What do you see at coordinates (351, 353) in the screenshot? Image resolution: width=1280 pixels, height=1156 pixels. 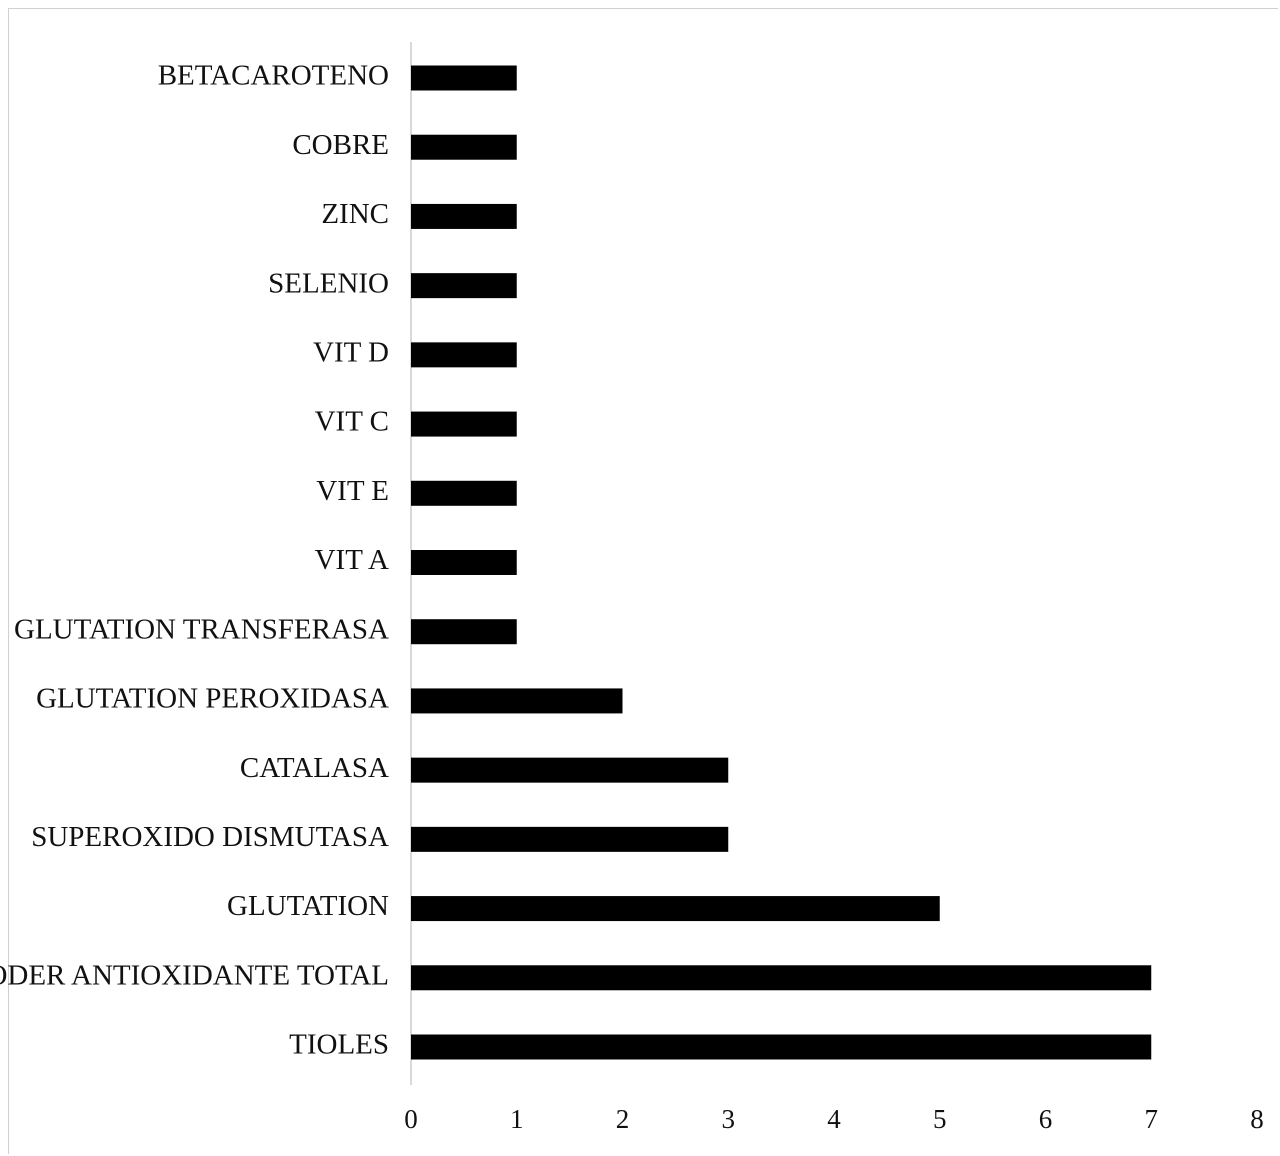 I see `category-label: VIT D` at bounding box center [351, 353].